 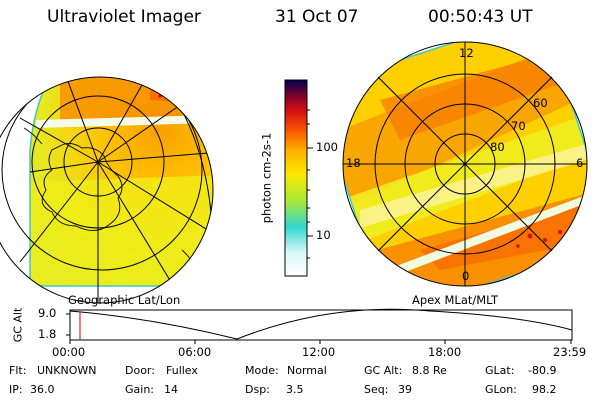 What do you see at coordinates (18, 370) in the screenshot?
I see `flight-label: Flt:` at bounding box center [18, 370].